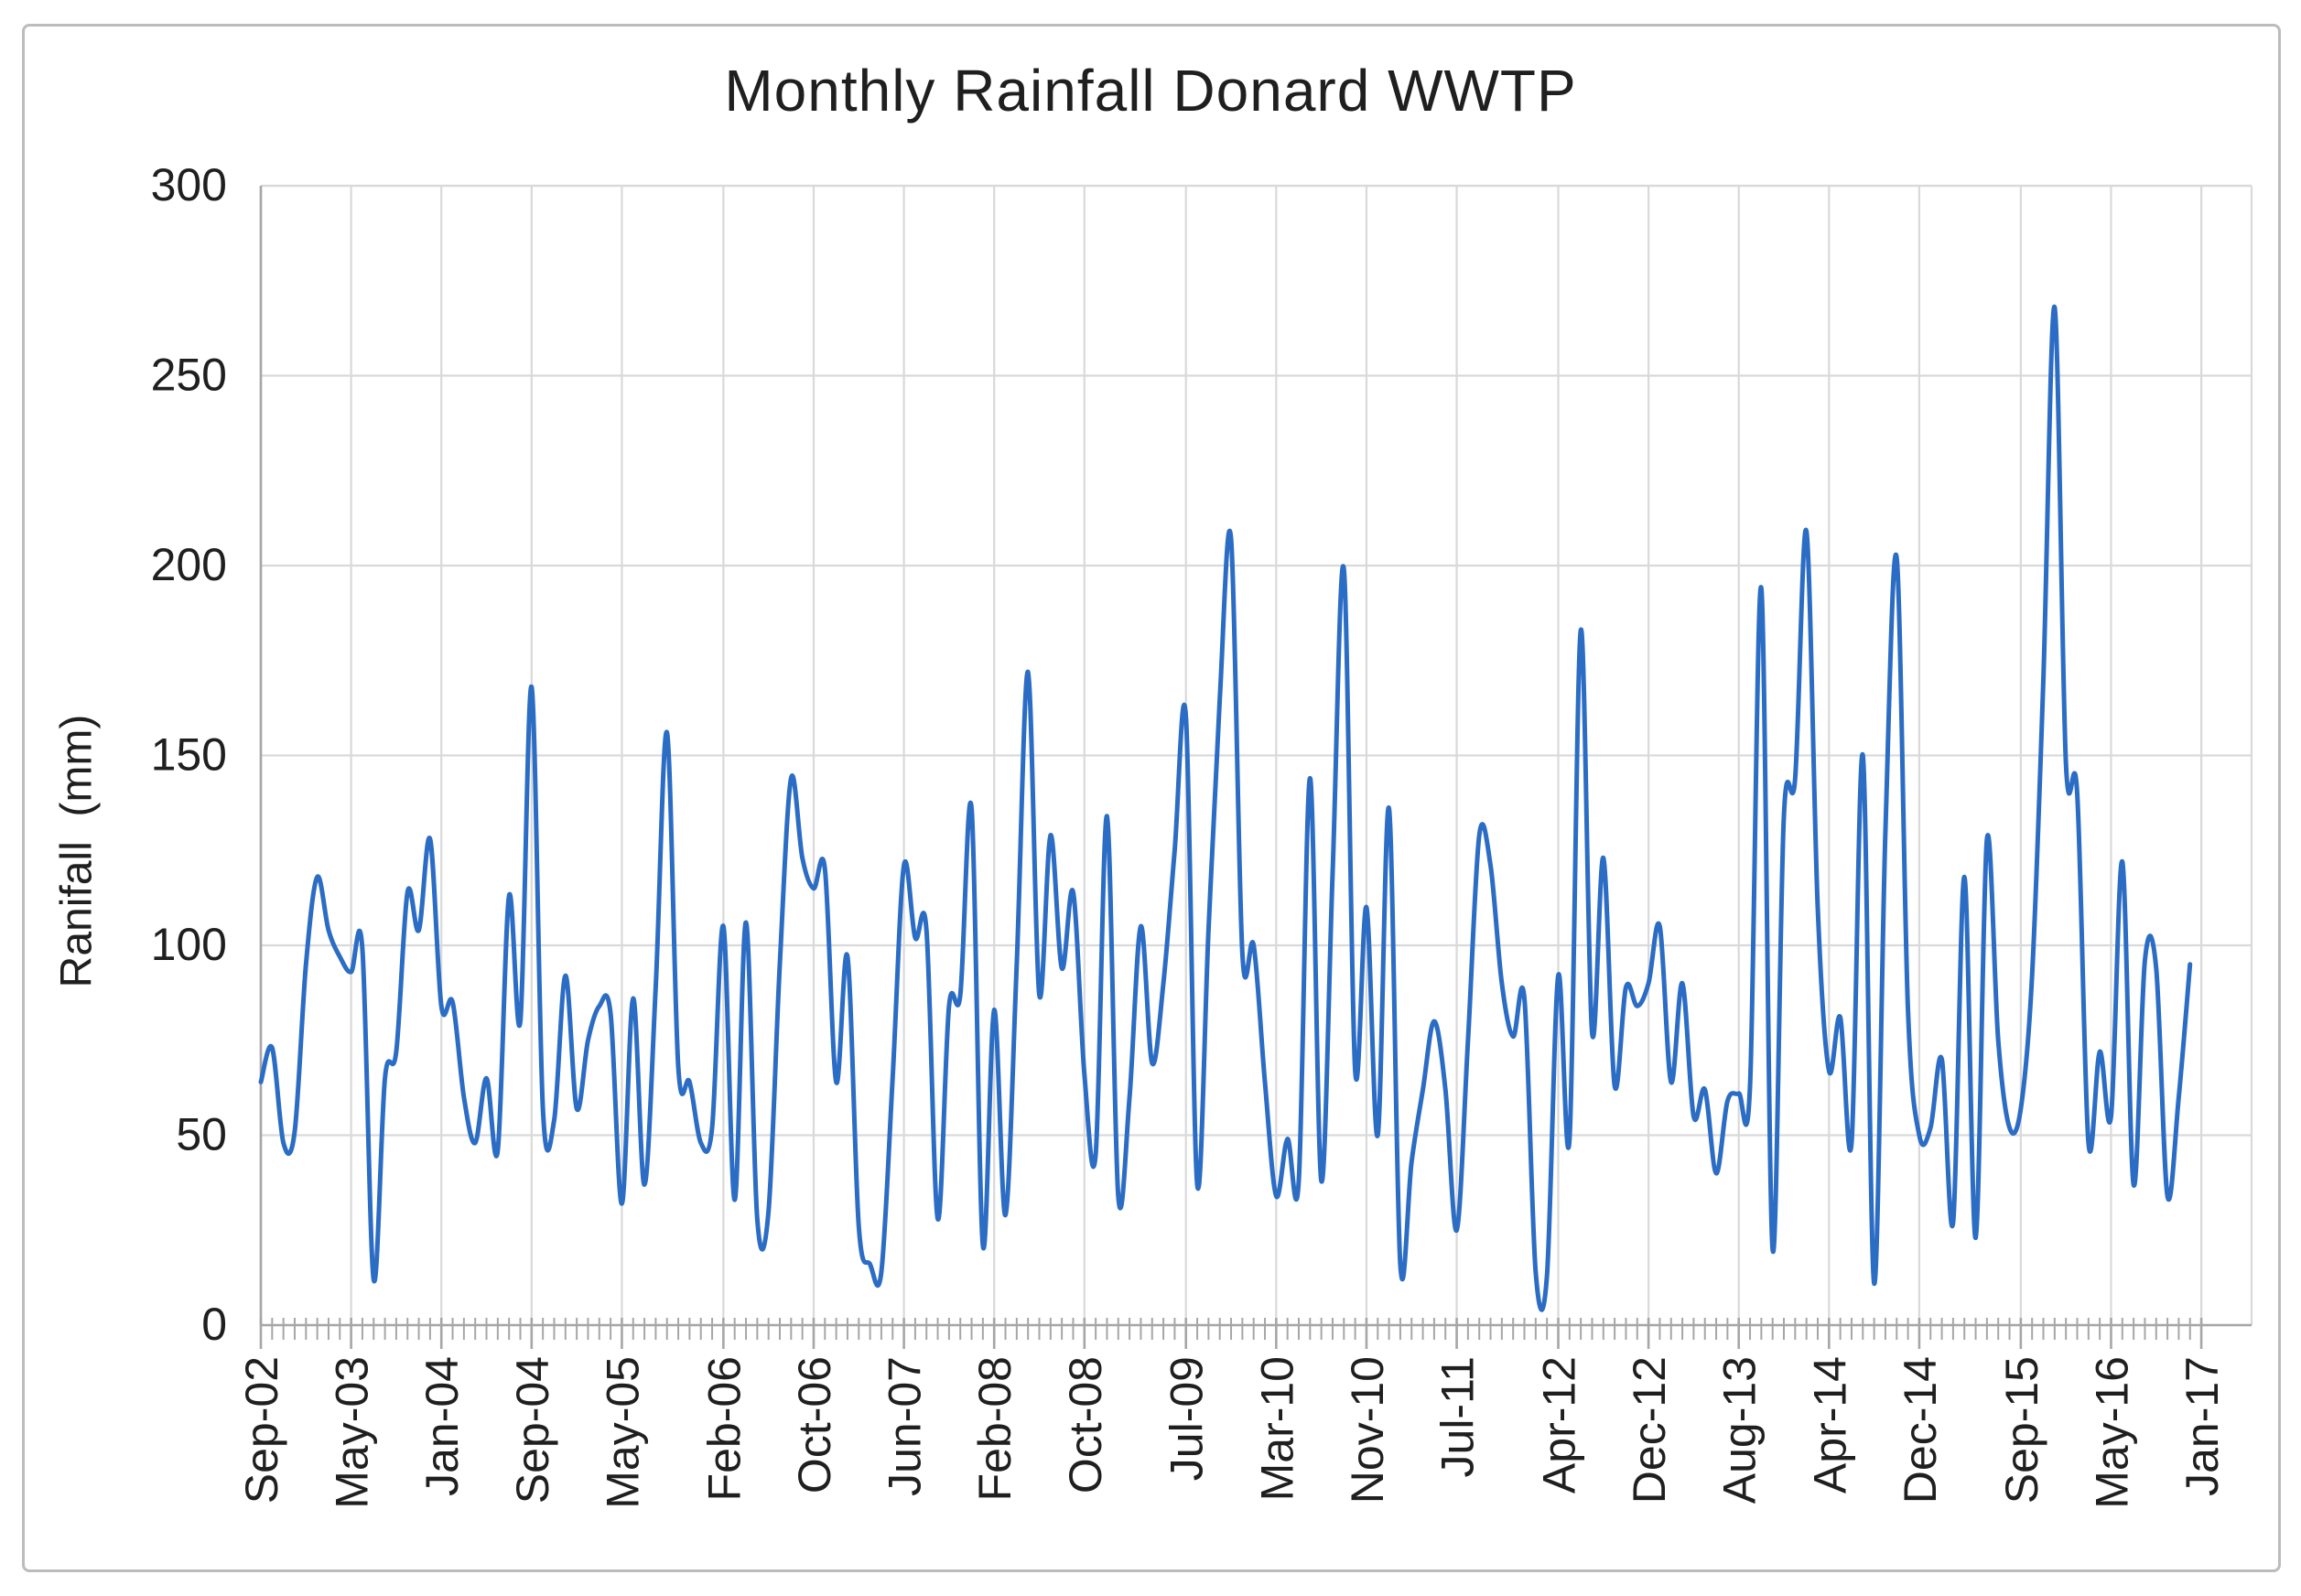  I want to click on svg-text: May-03, so click(352, 1432).